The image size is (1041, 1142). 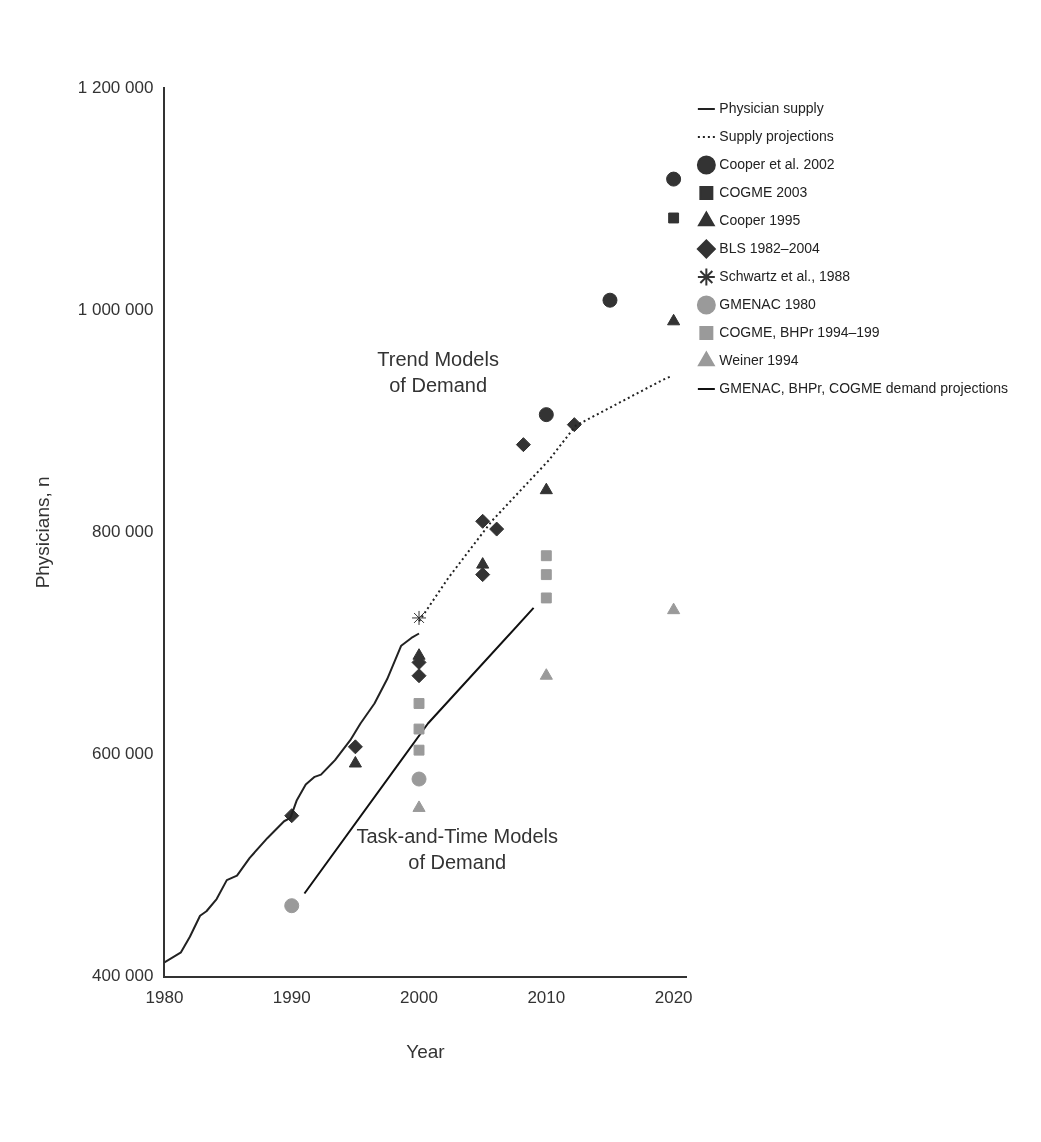 I want to click on y-tick-label: 600 000, so click(x=122, y=754).